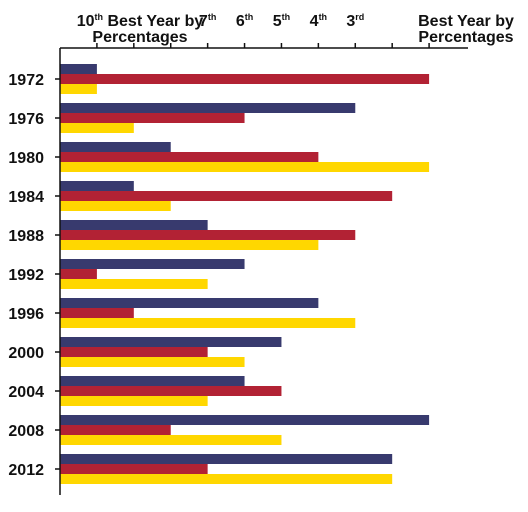 Image resolution: width=528 pixels, height=512 pixels. I want to click on x-tick-label-7: 7th, so click(207, 21).